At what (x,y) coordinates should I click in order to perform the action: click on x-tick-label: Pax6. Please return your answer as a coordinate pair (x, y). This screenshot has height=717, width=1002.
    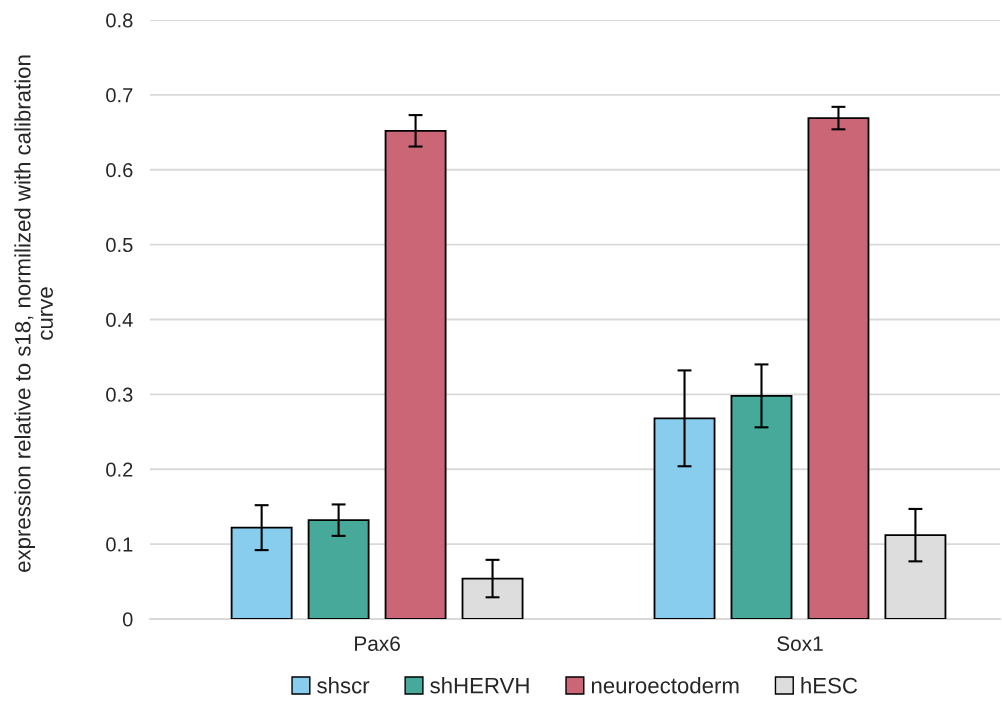
    Looking at the image, I should click on (377, 643).